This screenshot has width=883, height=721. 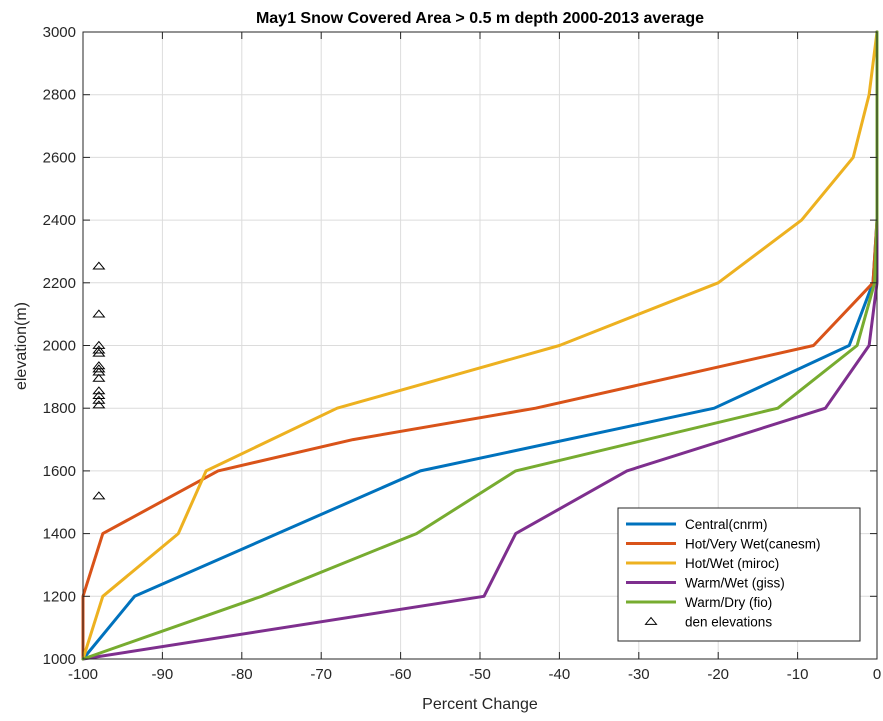 What do you see at coordinates (59, 283) in the screenshot?
I see `y-tick-label: 2200` at bounding box center [59, 283].